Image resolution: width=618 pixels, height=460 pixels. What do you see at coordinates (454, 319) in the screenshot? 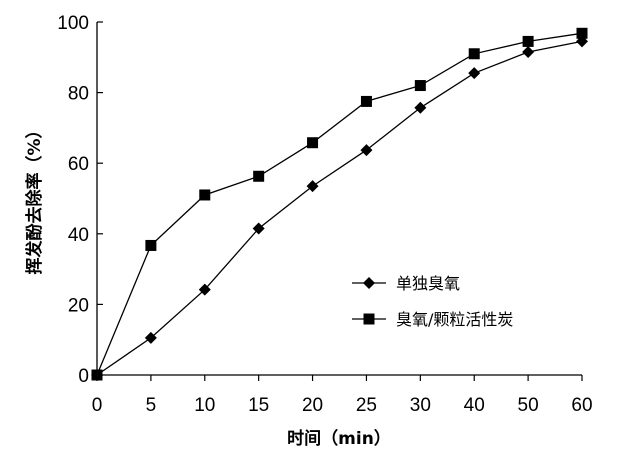
I see `legend-label-1: 臭氧/颗粒活性炭` at bounding box center [454, 319].